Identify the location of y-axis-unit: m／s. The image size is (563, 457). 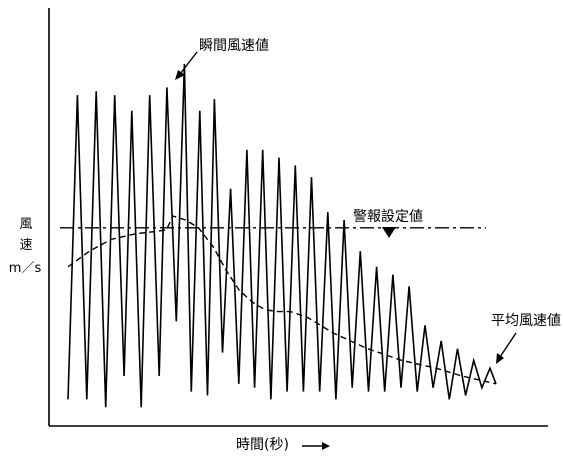
(25, 268).